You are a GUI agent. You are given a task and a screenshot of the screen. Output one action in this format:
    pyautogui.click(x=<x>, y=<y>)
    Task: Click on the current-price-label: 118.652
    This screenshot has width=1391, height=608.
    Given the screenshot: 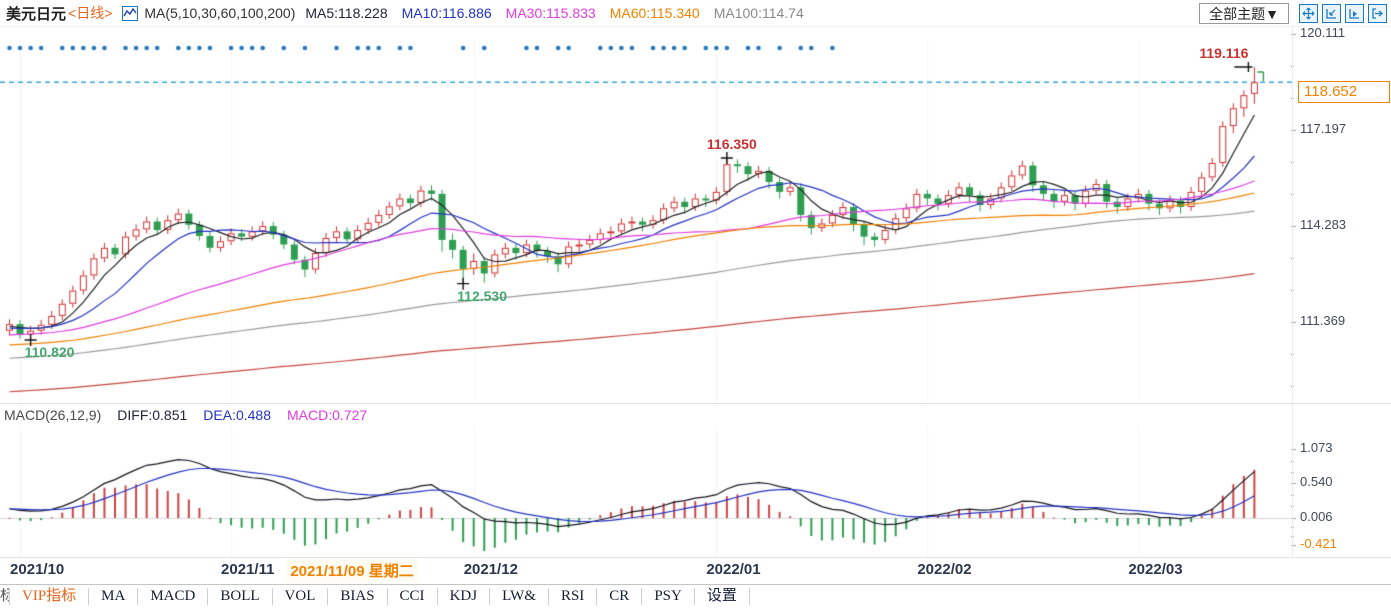 What is the action you would take?
    pyautogui.click(x=1344, y=92)
    